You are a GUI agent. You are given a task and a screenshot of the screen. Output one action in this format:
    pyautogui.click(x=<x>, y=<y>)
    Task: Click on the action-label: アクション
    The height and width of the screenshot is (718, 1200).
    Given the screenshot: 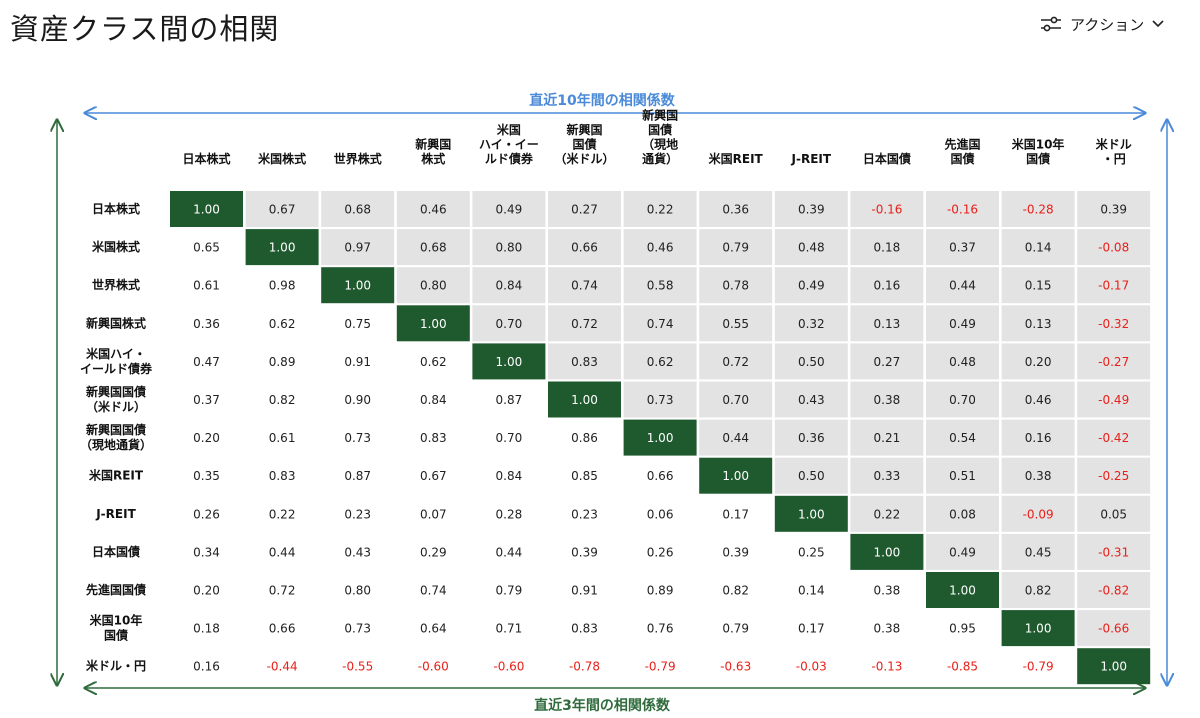 What is the action you would take?
    pyautogui.click(x=1107, y=24)
    